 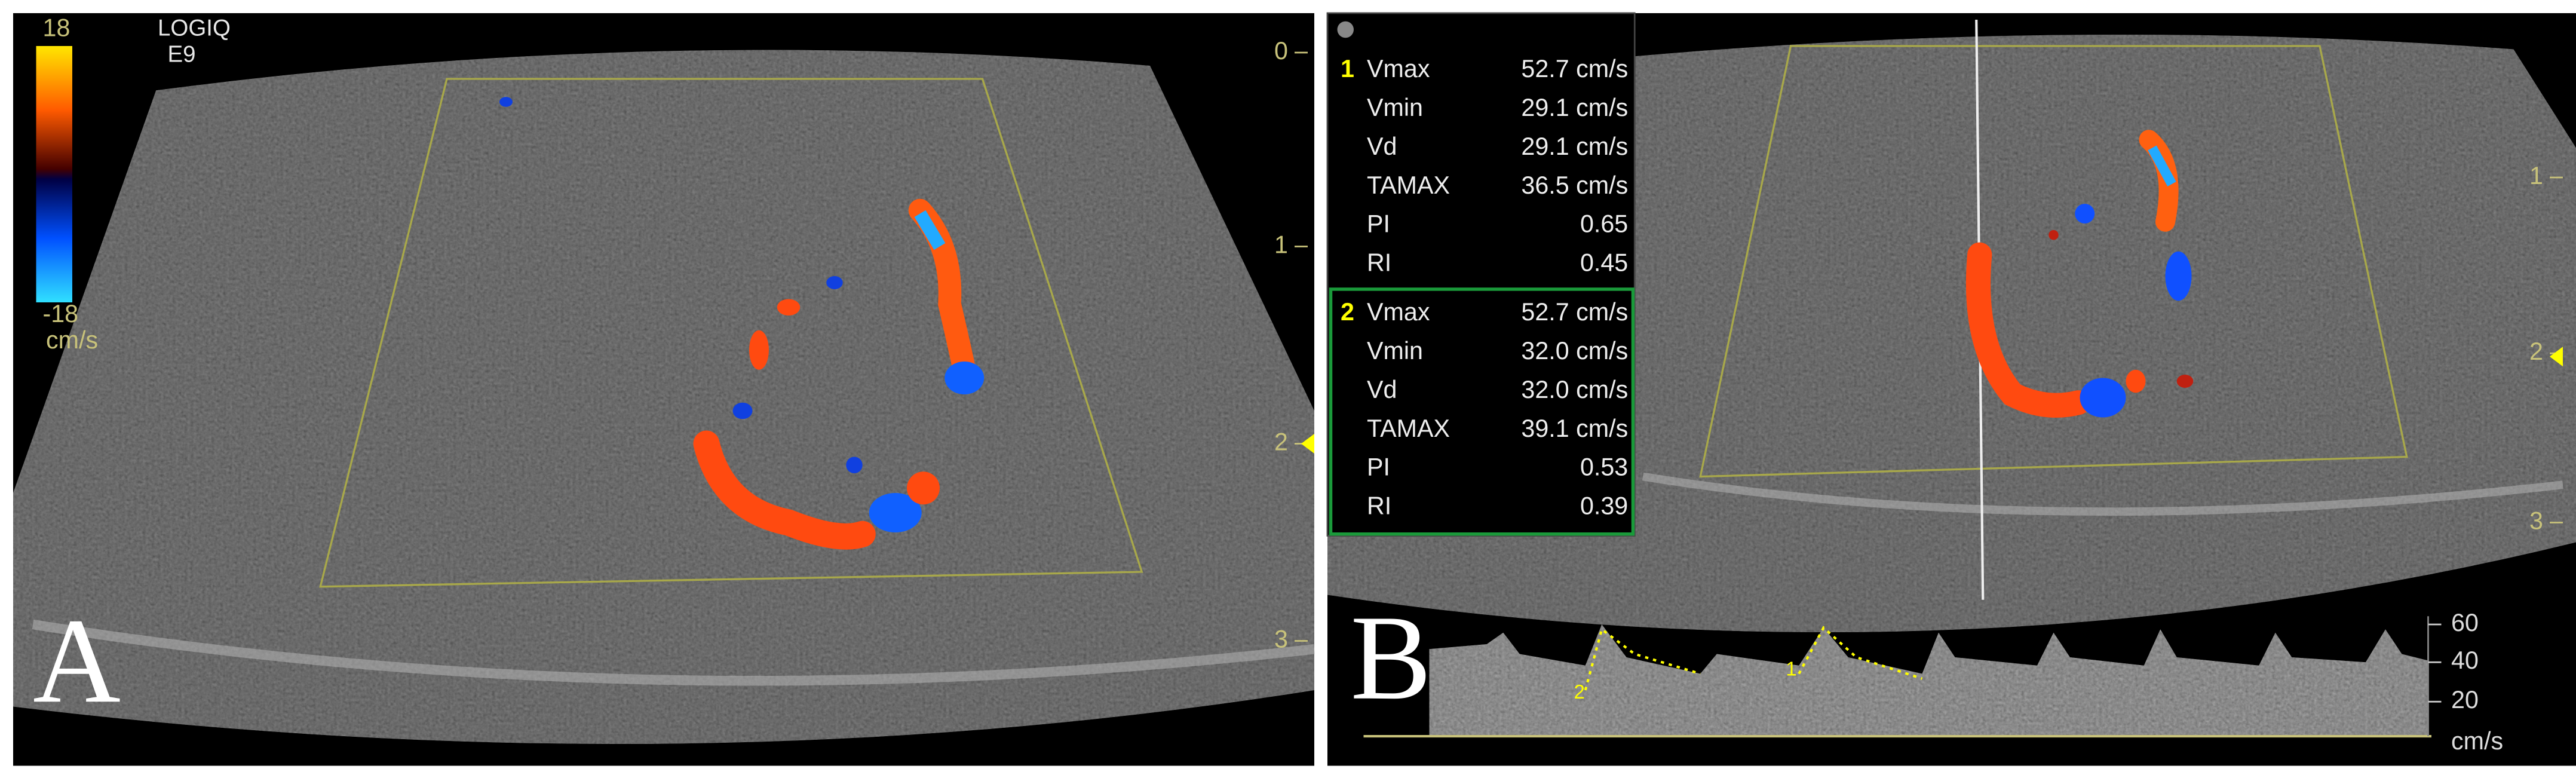 What do you see at coordinates (1604, 506) in the screenshot?
I see `measure-value: 0.39` at bounding box center [1604, 506].